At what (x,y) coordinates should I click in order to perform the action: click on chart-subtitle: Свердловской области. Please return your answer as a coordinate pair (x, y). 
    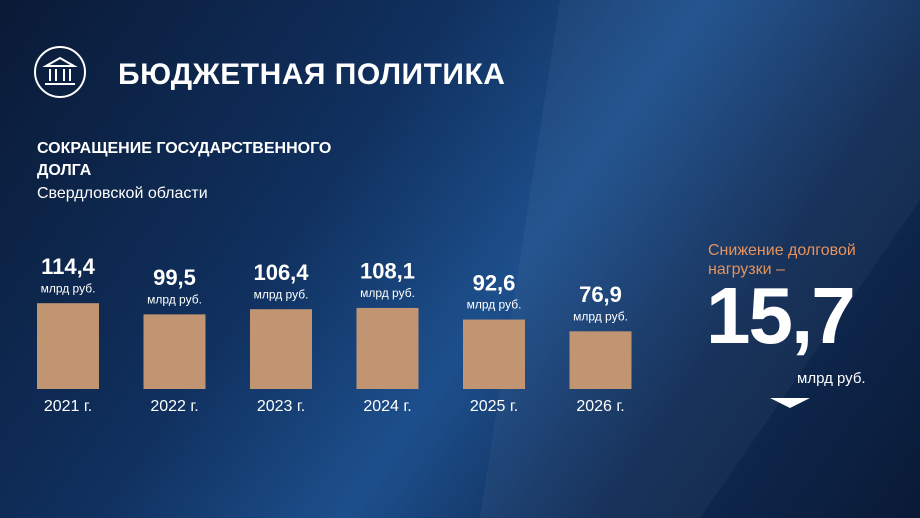
    Looking at the image, I should click on (122, 193).